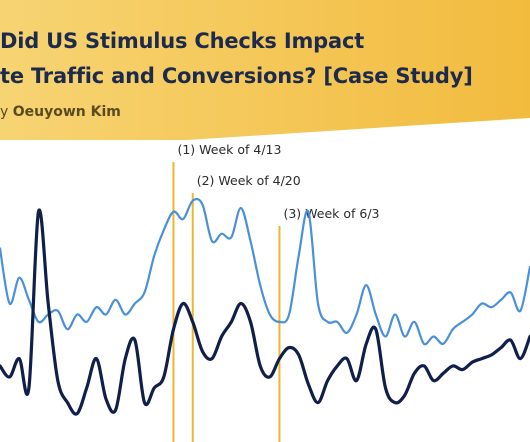  What do you see at coordinates (66, 112) in the screenshot?
I see `byline-author: Oeuyown Kim` at bounding box center [66, 112].